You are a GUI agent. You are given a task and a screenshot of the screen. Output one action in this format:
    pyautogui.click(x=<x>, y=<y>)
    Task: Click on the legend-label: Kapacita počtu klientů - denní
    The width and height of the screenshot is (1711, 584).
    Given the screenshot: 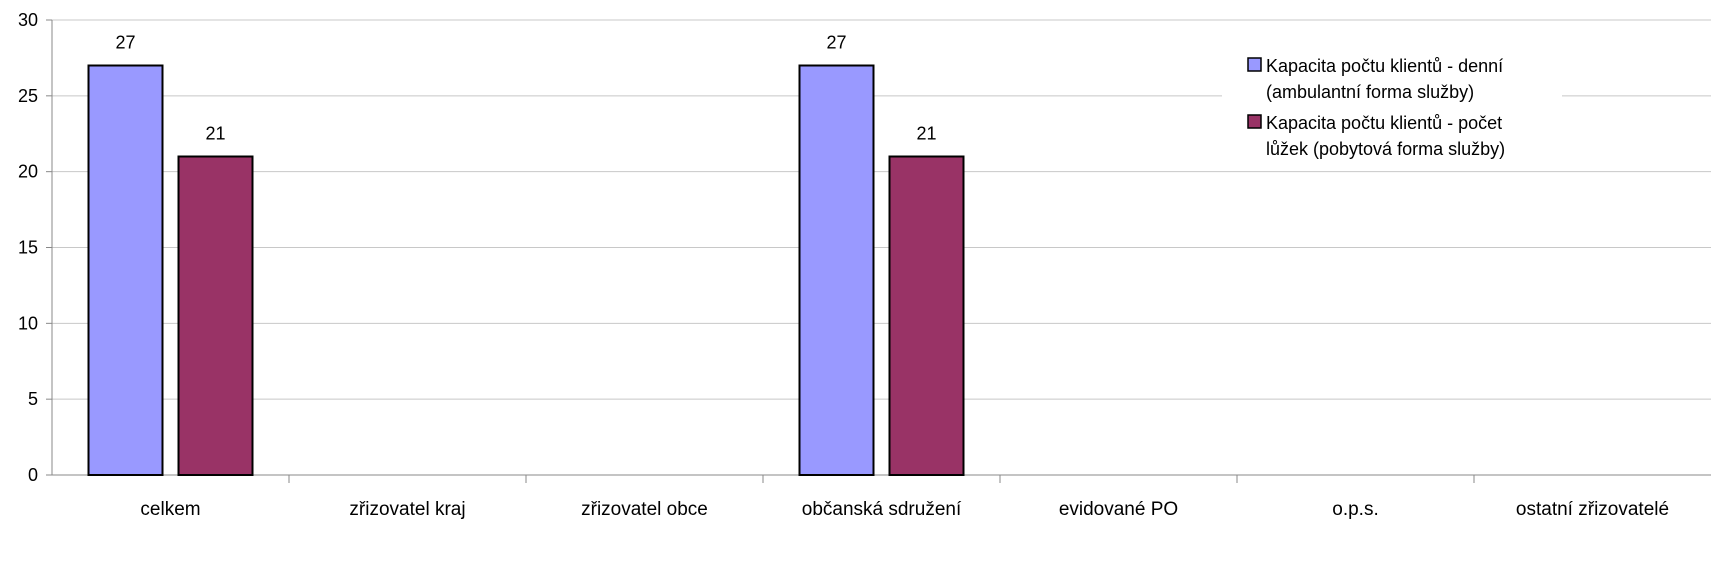 What is the action you would take?
    pyautogui.click(x=1384, y=66)
    